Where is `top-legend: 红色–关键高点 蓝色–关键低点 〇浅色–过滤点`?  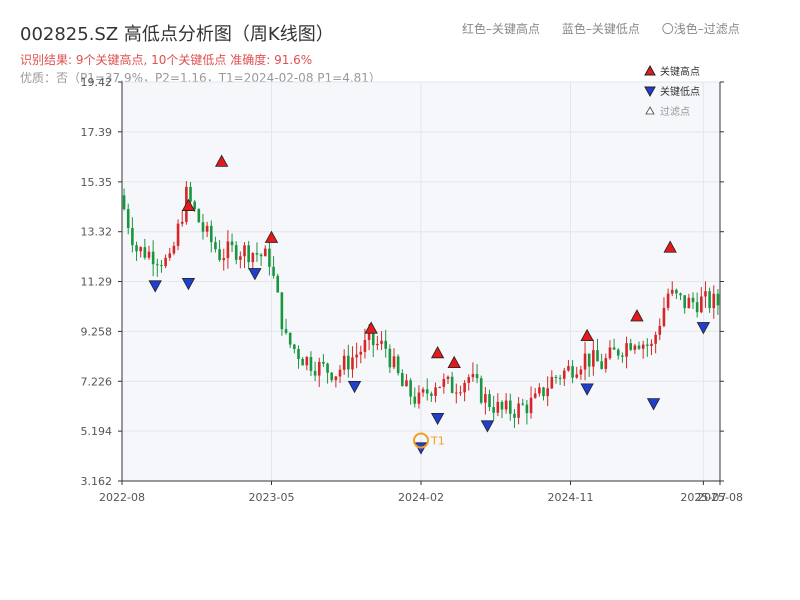 top-legend: 红色–关键高点 蓝色–关键低点 〇浅色–过滤点 is located at coordinates (610, 28).